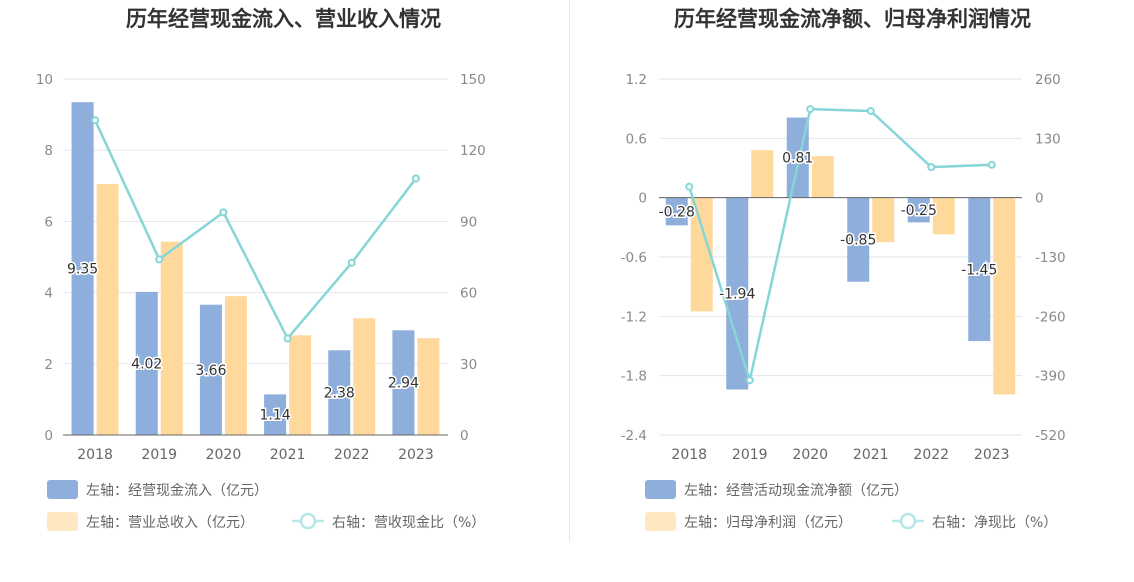  What do you see at coordinates (634, 377) in the screenshot?
I see `left-axis-tick-label: -1.8` at bounding box center [634, 377].